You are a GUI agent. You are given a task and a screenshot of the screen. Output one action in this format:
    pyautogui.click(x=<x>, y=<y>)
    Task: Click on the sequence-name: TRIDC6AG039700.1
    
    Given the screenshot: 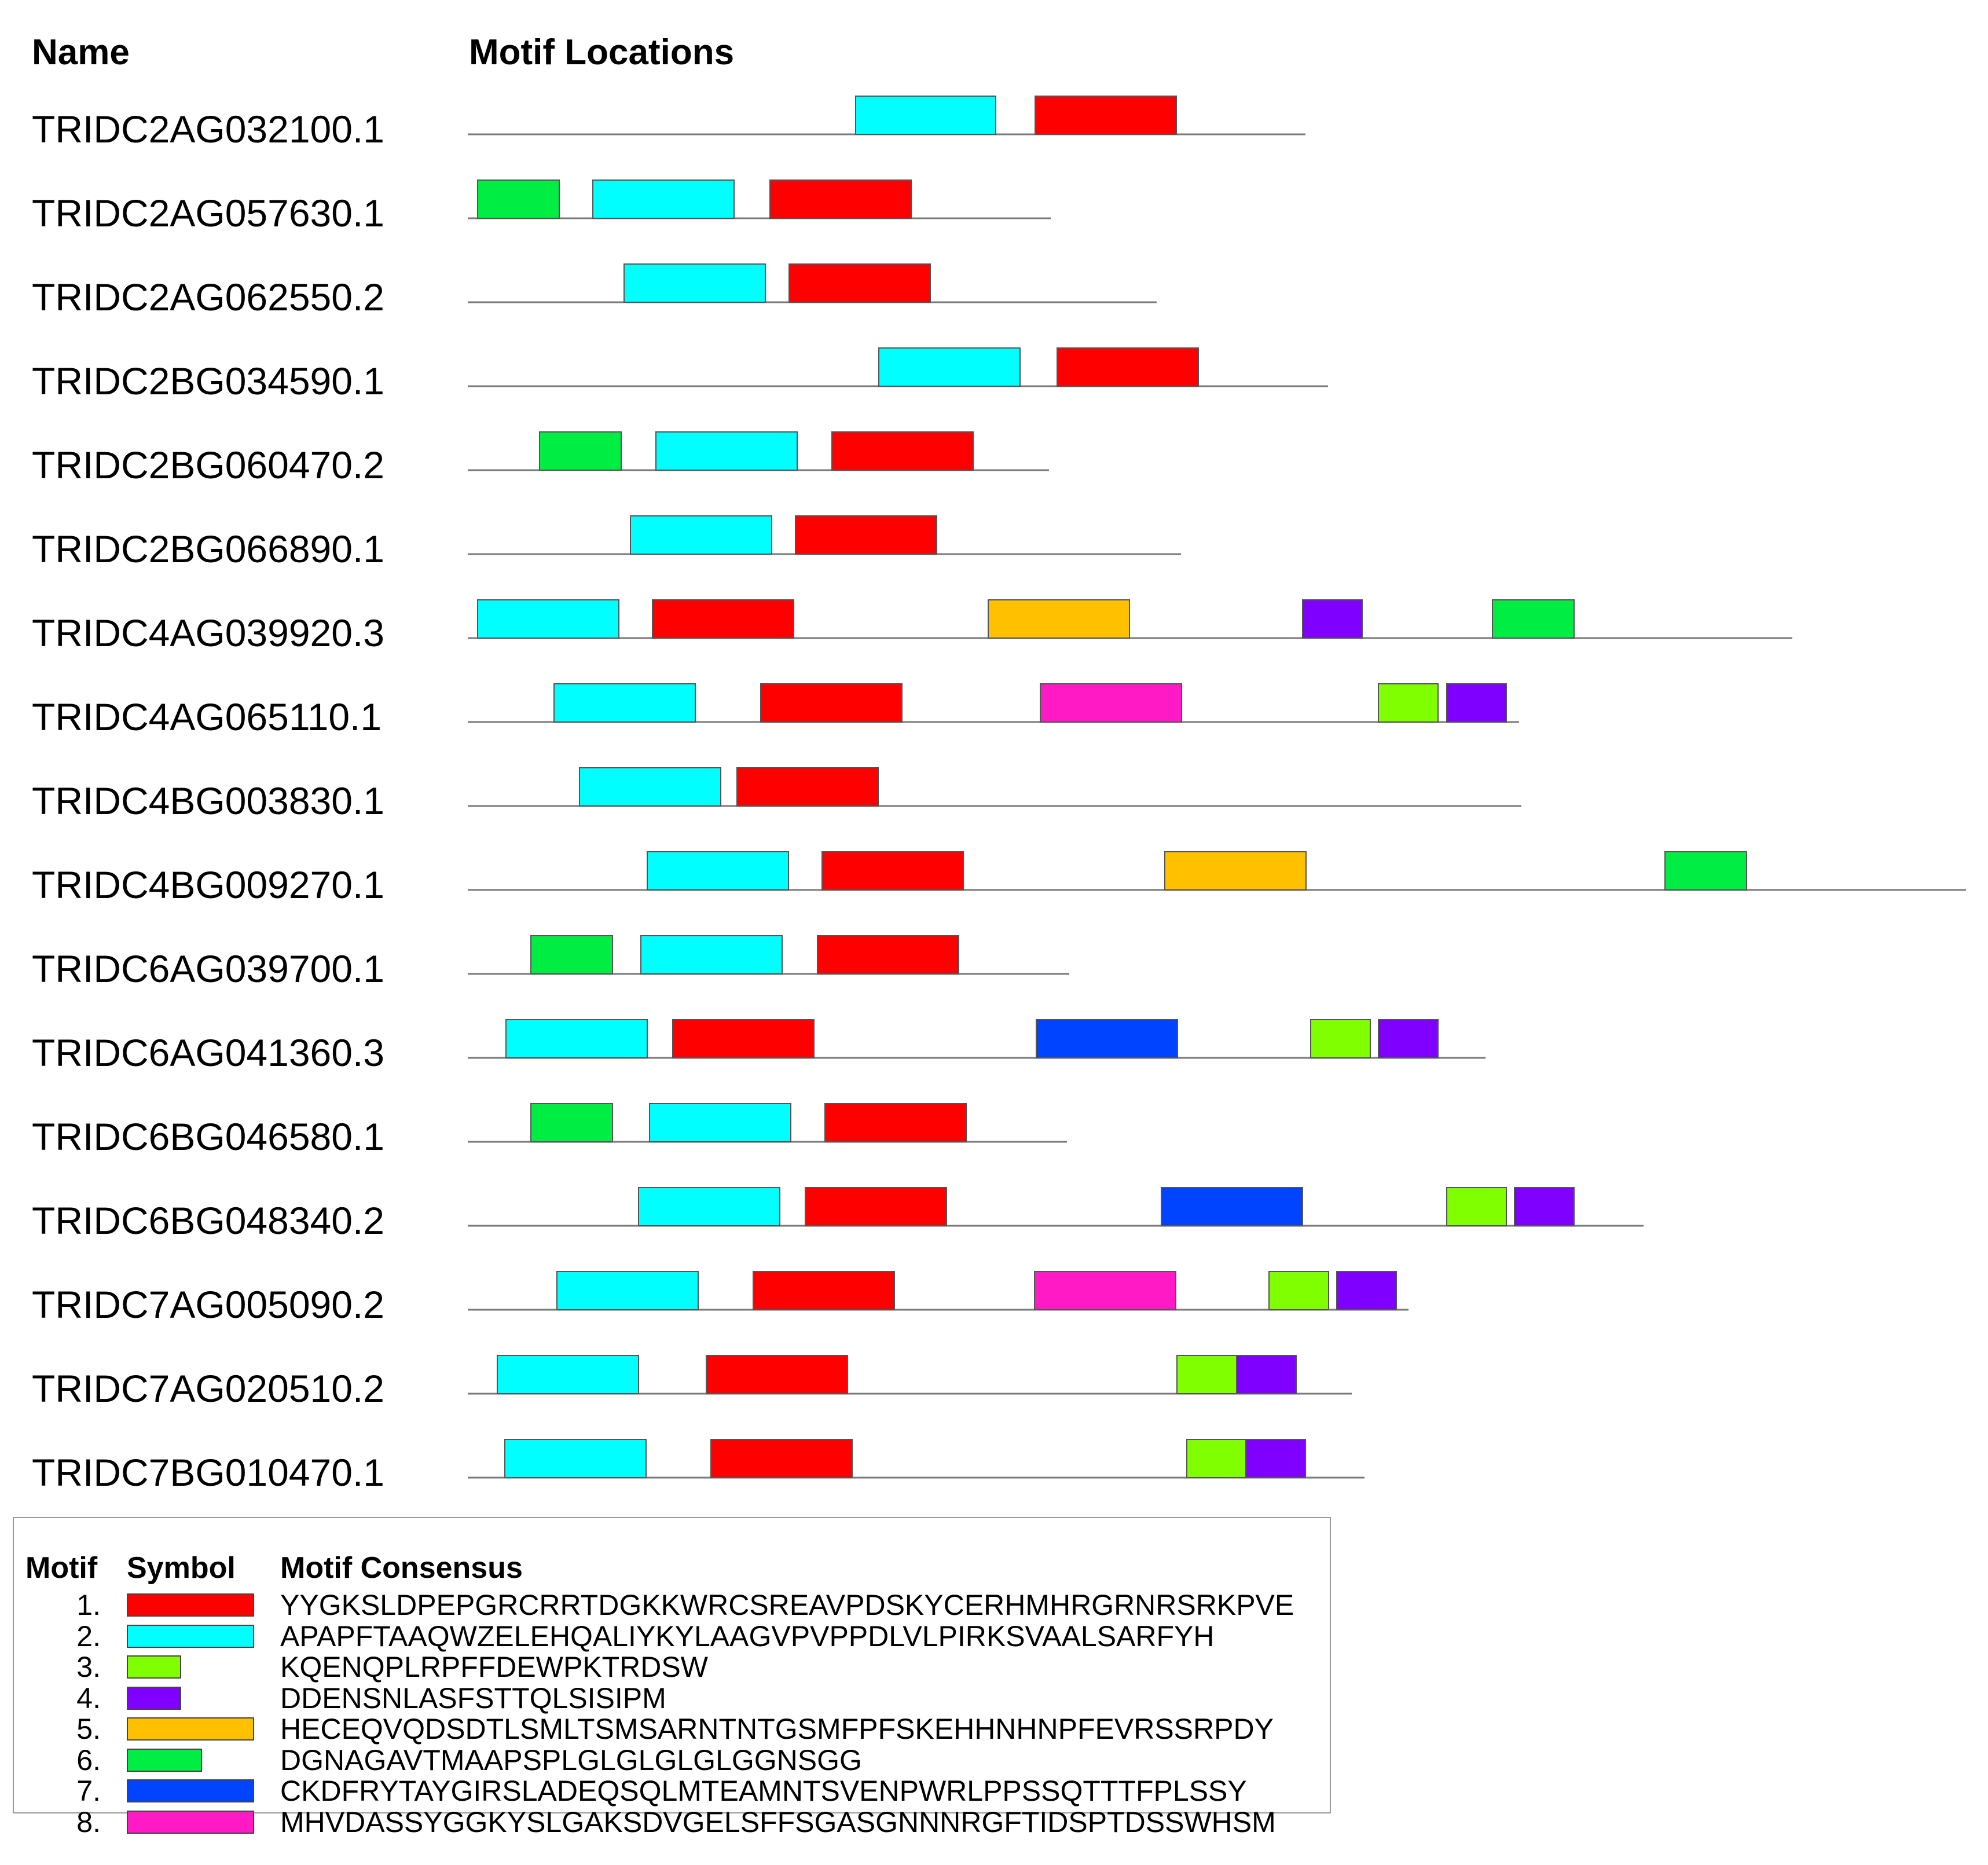 What is the action you would take?
    pyautogui.click(x=208, y=969)
    